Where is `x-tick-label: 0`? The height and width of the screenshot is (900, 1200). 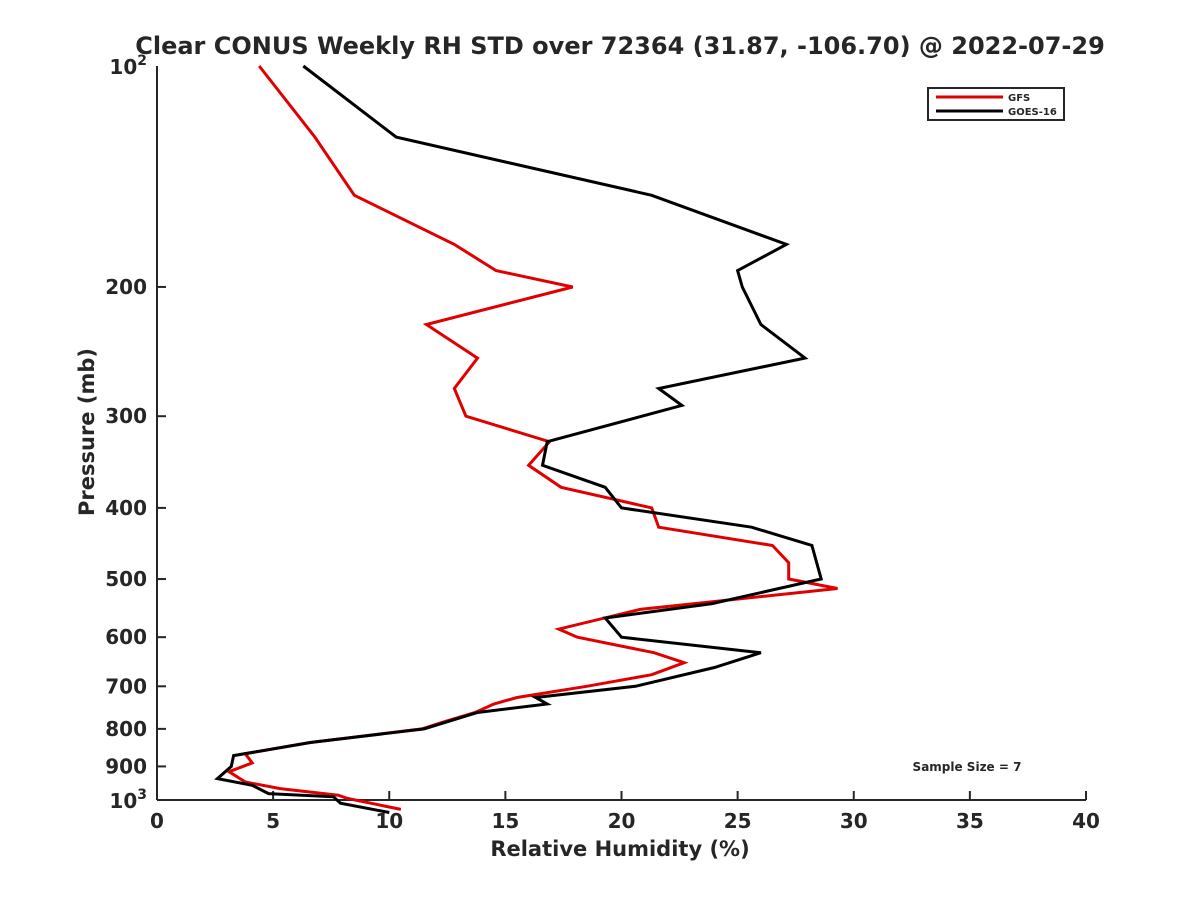 x-tick-label: 0 is located at coordinates (157, 821).